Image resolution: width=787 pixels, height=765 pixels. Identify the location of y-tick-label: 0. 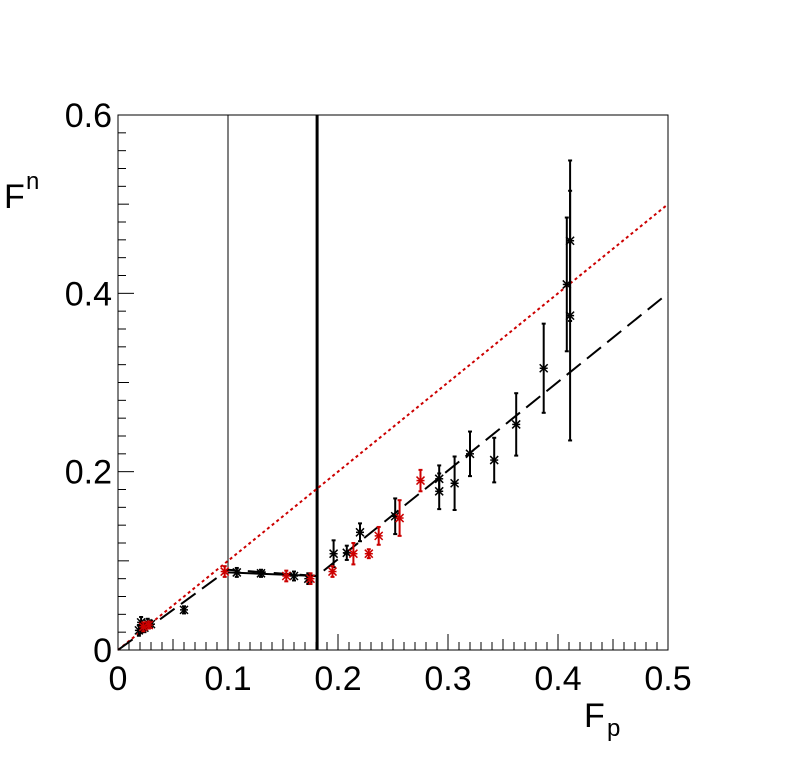
(102, 651).